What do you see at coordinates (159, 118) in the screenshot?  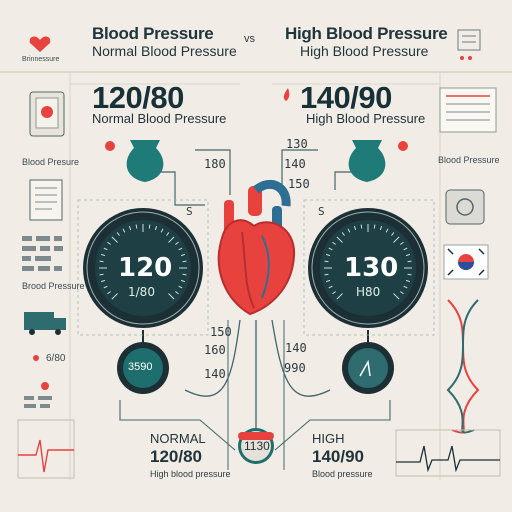 I see `normal-label: Normal Blood Pressure` at bounding box center [159, 118].